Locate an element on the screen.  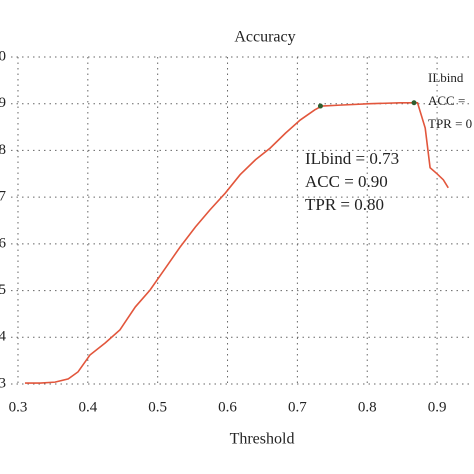
y-tick-label: 0.8 is located at coordinates (3, 150).